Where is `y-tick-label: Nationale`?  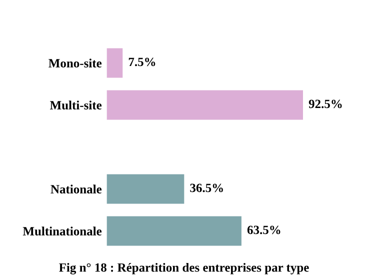 y-tick-label: Nationale is located at coordinates (76, 189).